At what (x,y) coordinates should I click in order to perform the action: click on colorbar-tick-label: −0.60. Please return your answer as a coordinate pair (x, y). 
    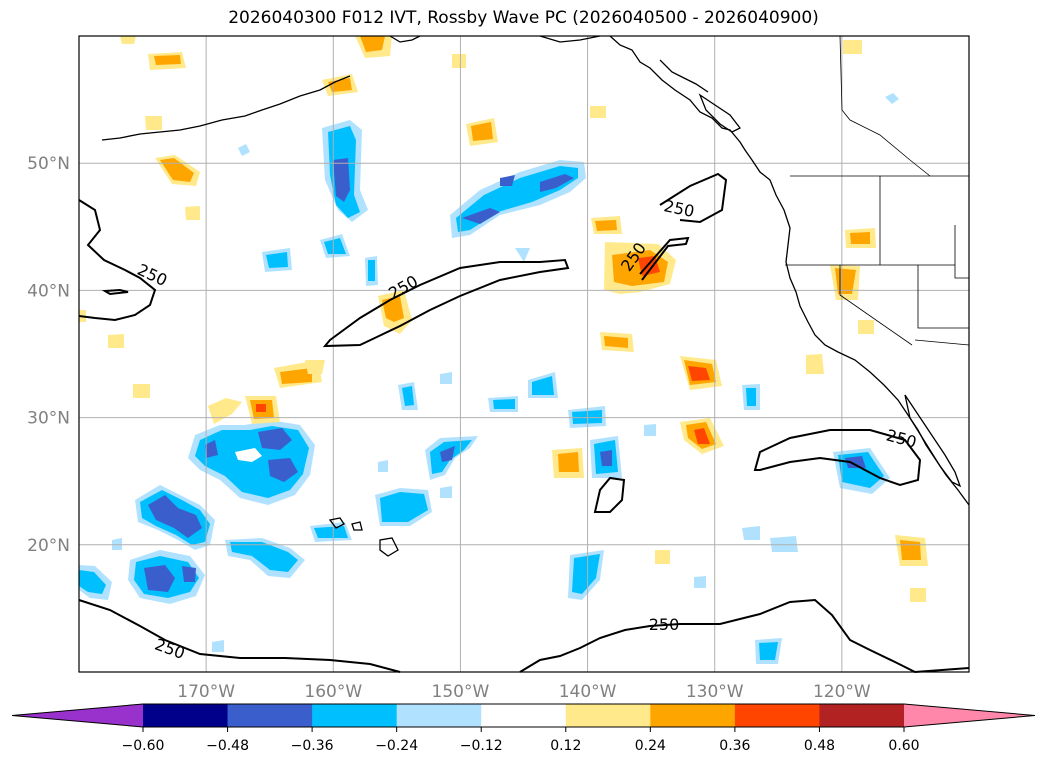
    Looking at the image, I should click on (143, 746).